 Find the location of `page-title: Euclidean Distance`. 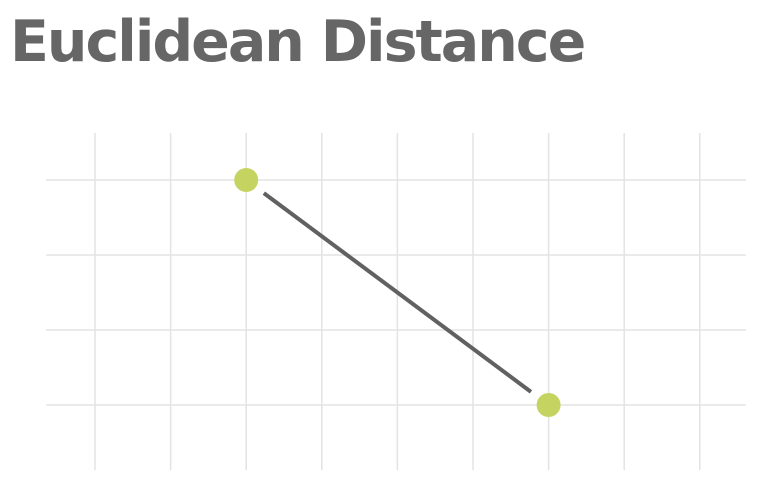

page-title: Euclidean Distance is located at coordinates (298, 42).